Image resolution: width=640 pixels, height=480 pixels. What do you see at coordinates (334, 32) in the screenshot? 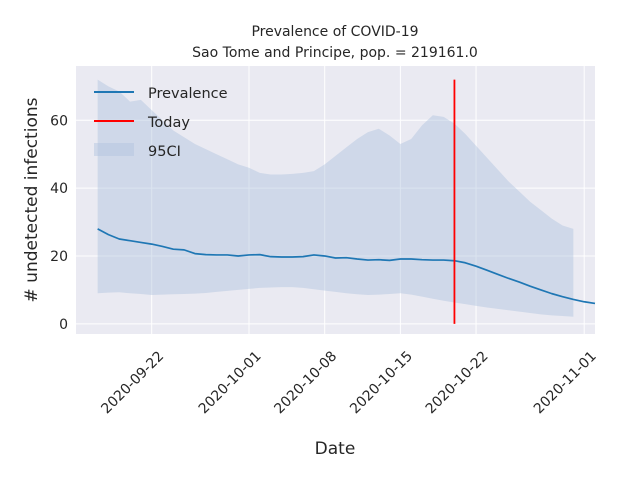
I see `chart-title: Prevalence of COVID-19` at bounding box center [334, 32].